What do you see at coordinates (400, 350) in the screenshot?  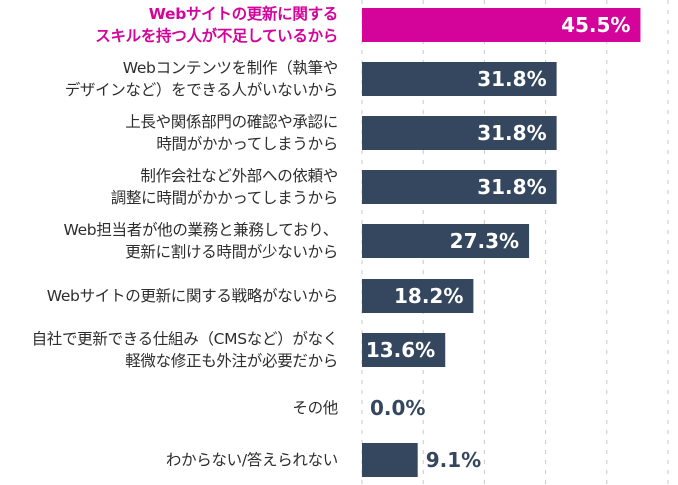 I see `value-label: 13.6%` at bounding box center [400, 350].